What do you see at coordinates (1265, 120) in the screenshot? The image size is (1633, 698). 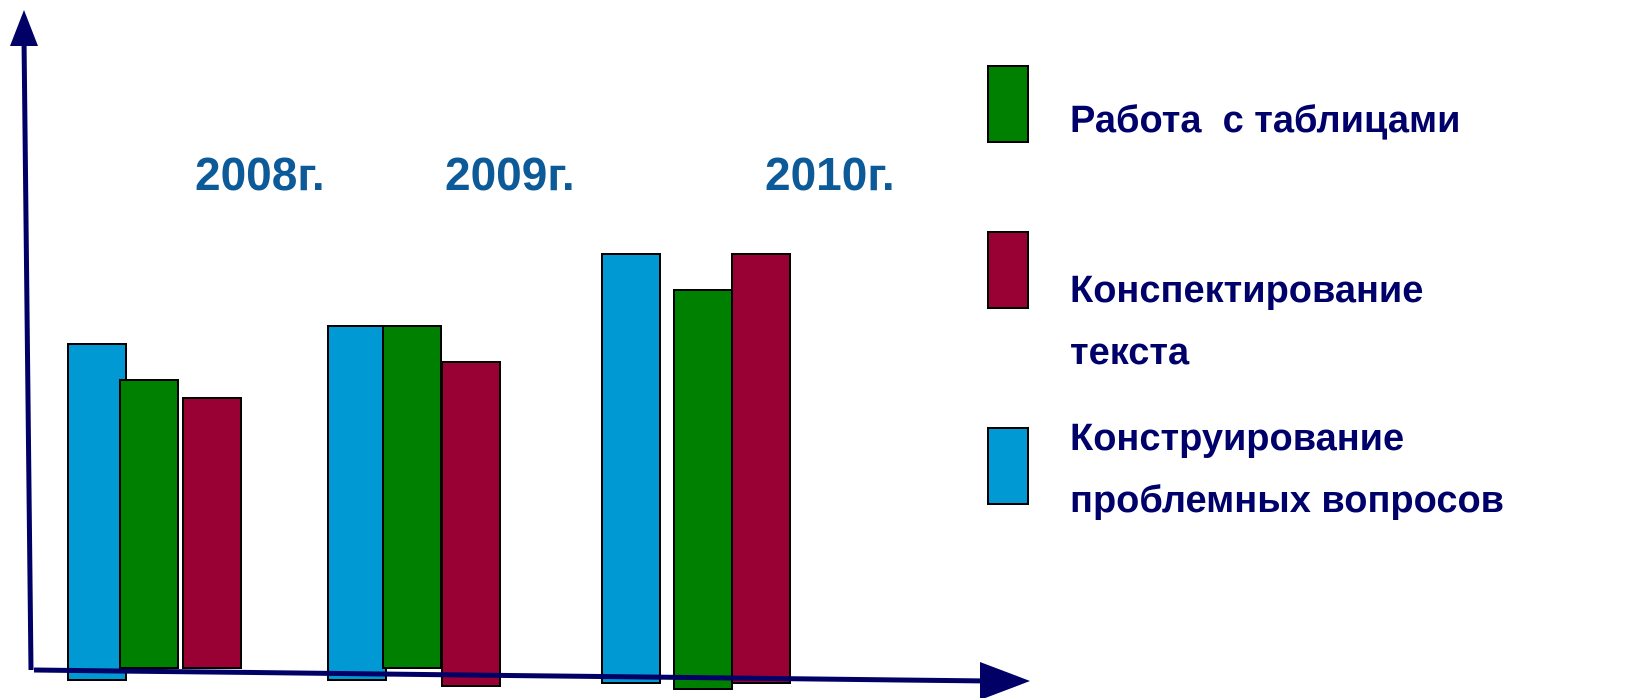 I see `legend-label-1-line-1: Работа с таблицами` at bounding box center [1265, 120].